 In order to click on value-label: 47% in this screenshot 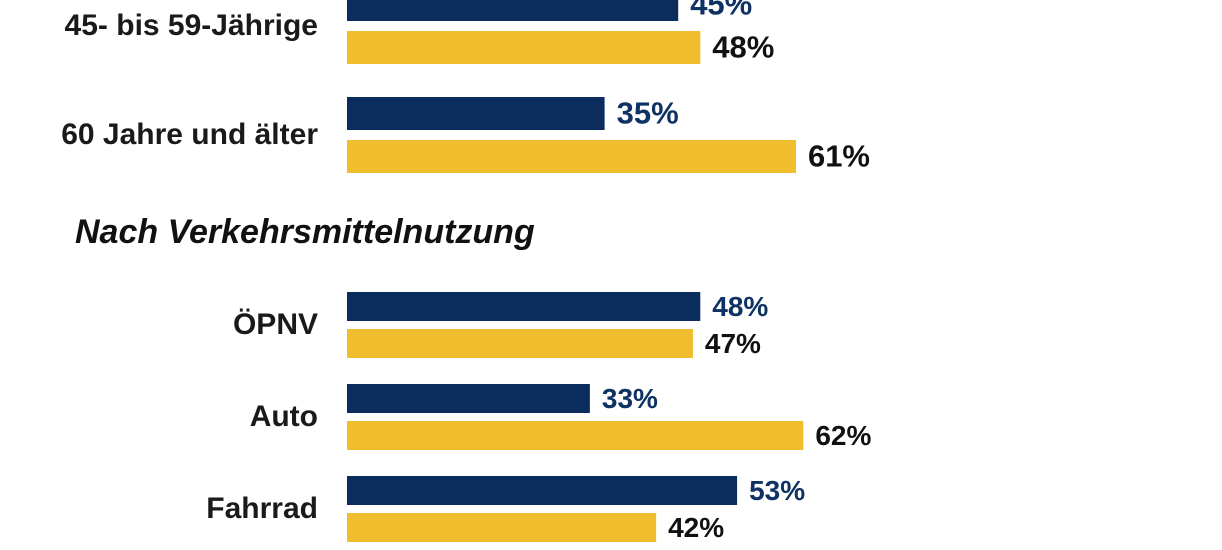, I will do `click(733, 343)`.